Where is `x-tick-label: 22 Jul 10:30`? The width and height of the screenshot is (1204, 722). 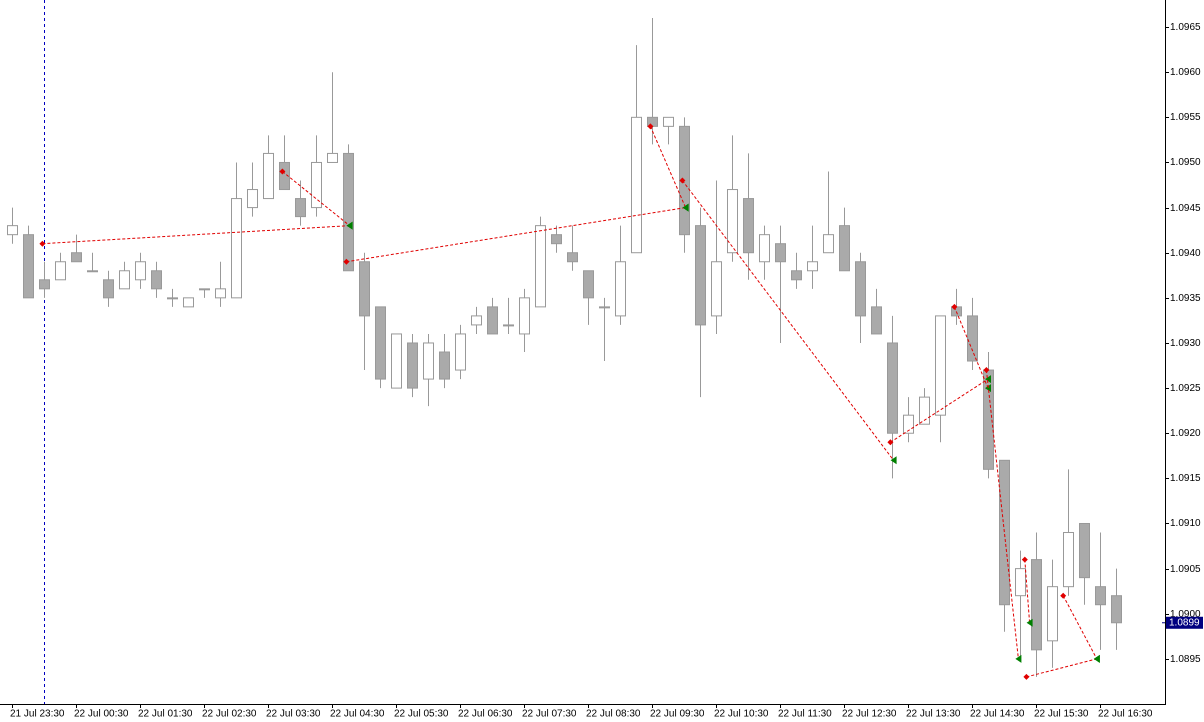 x-tick-label: 22 Jul 10:30 is located at coordinates (741, 714).